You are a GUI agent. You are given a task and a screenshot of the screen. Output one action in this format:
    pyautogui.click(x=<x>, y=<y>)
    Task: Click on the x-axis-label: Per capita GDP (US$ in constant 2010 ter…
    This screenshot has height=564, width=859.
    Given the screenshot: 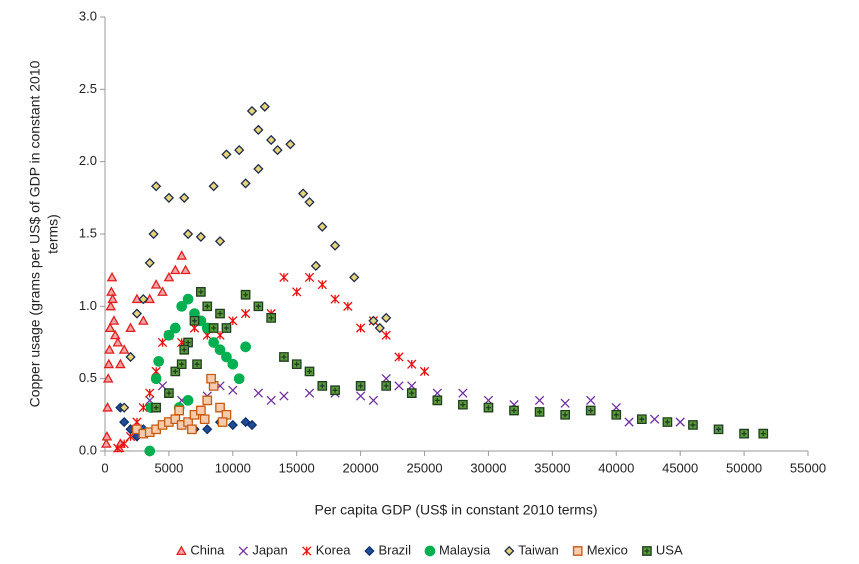 What is the action you would take?
    pyautogui.click(x=456, y=510)
    